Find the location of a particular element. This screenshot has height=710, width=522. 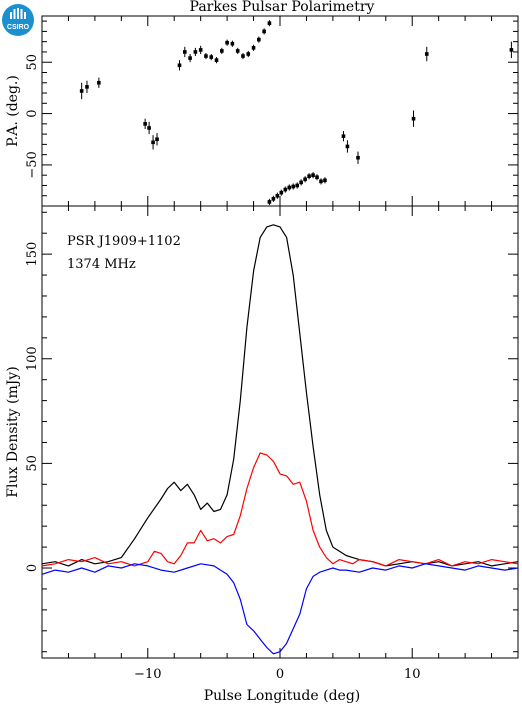

pa-y-tick-label: −50 is located at coordinates (32, 164).